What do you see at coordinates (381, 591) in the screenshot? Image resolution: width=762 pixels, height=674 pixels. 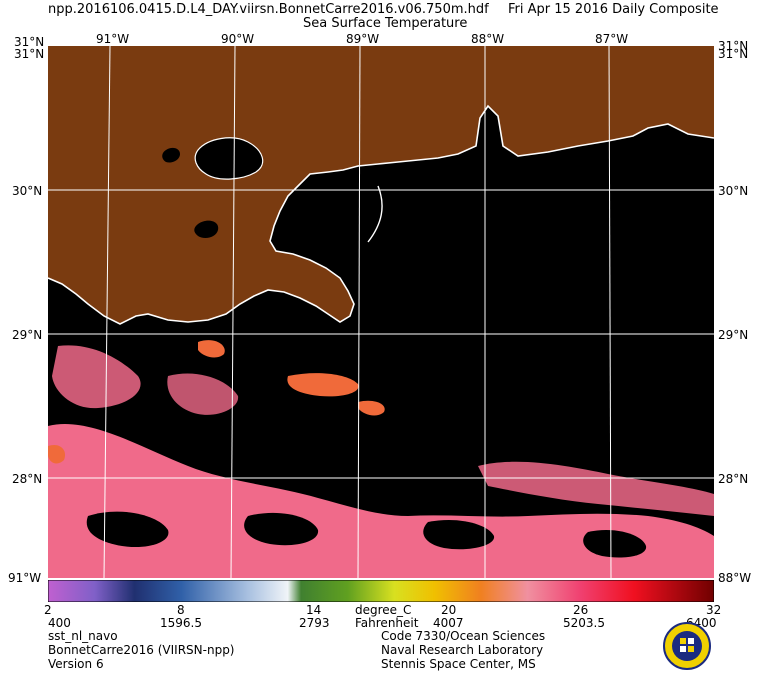 I see `temperature-colorbar` at bounding box center [381, 591].